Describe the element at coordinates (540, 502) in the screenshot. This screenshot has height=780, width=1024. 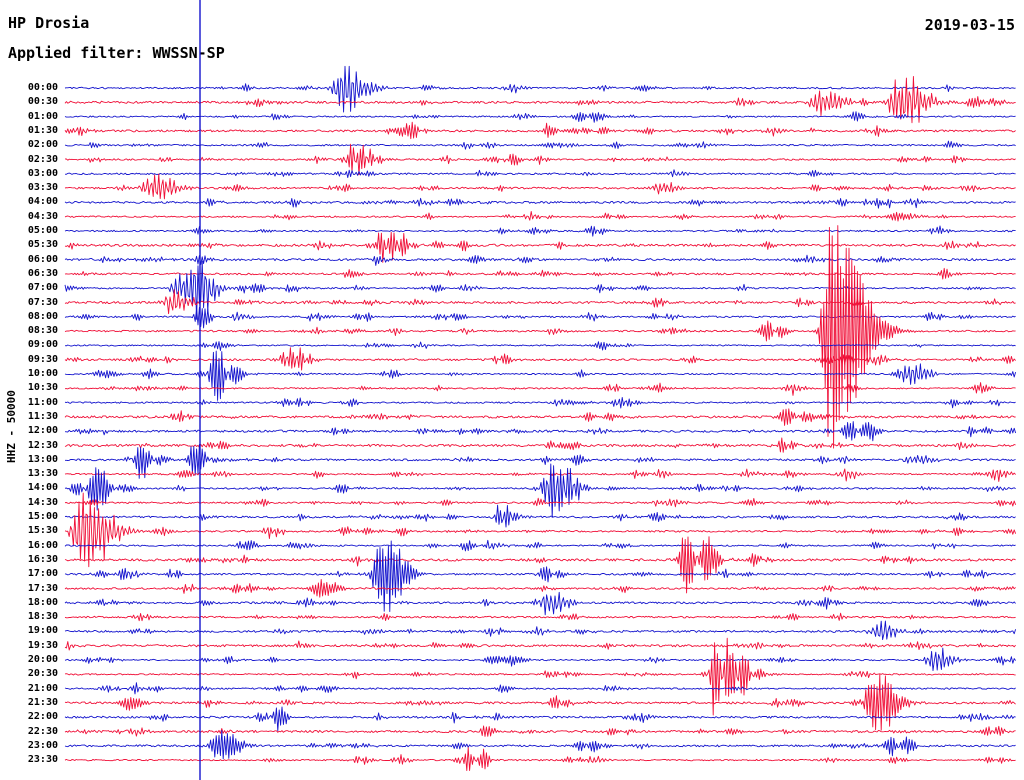
I see `seismo-trace-14:30` at that location.